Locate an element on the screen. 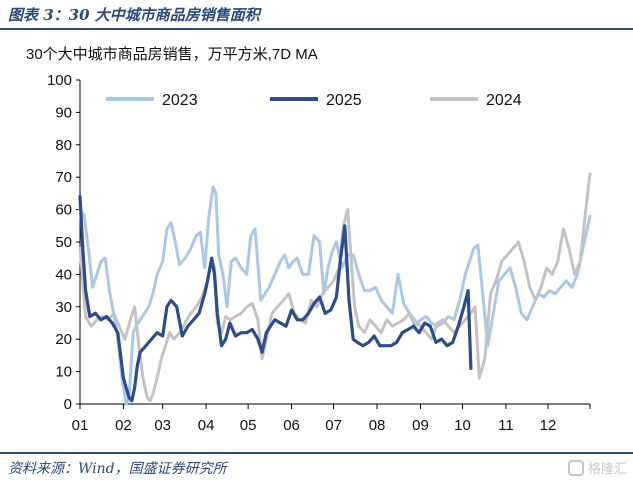 The image size is (633, 483). y-tick-label: 50 is located at coordinates (63, 242).